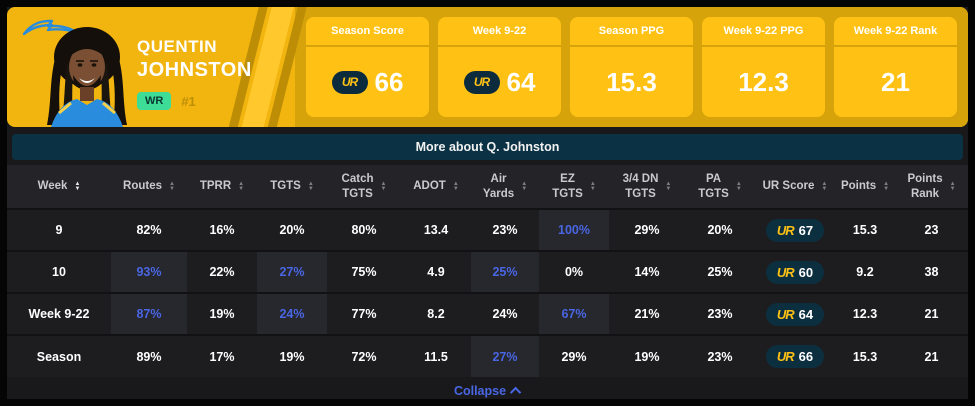  I want to click on ur-score-cell: UR 67, so click(795, 229).